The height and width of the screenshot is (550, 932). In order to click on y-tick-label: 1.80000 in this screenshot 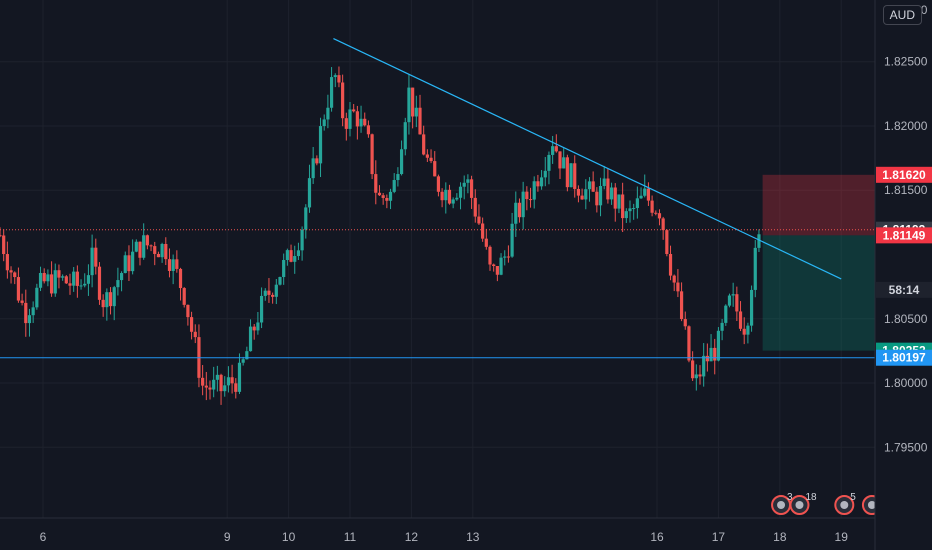, I will do `click(906, 383)`.